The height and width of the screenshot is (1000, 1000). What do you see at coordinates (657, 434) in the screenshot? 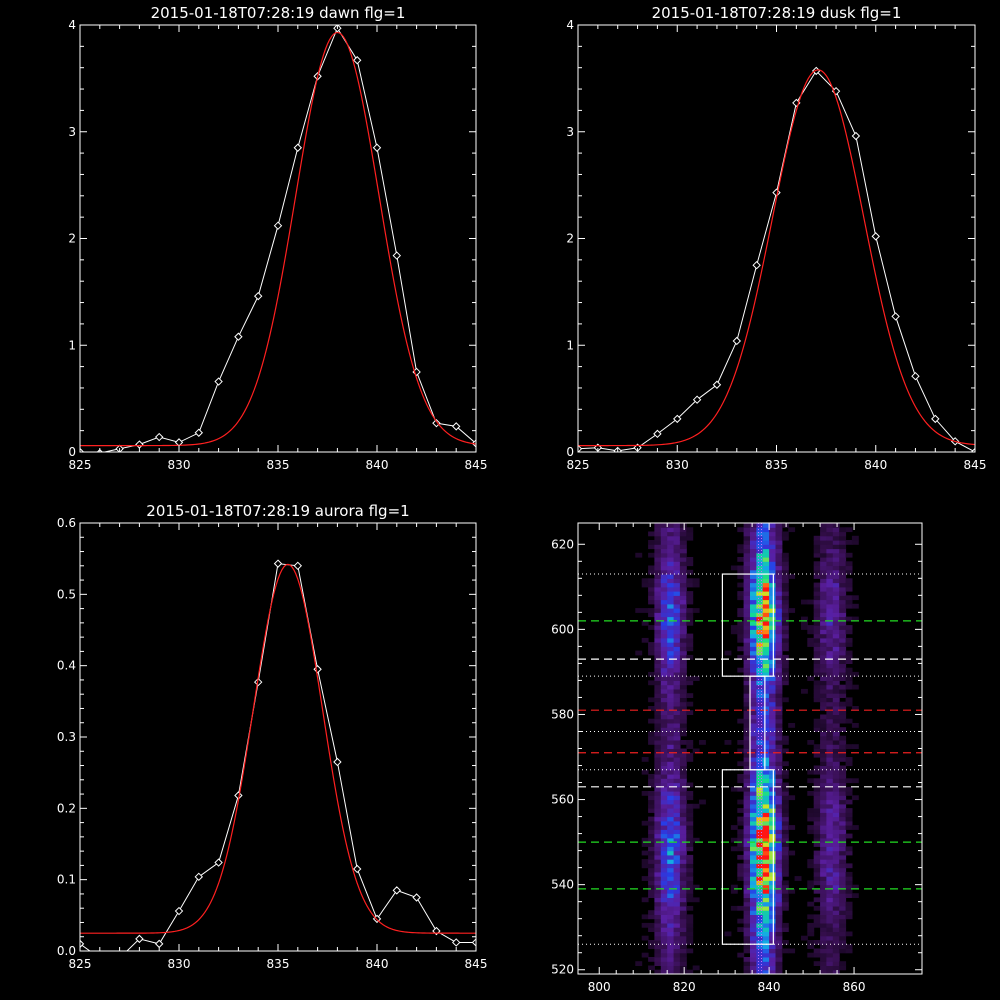
I see `data-point` at bounding box center [657, 434].